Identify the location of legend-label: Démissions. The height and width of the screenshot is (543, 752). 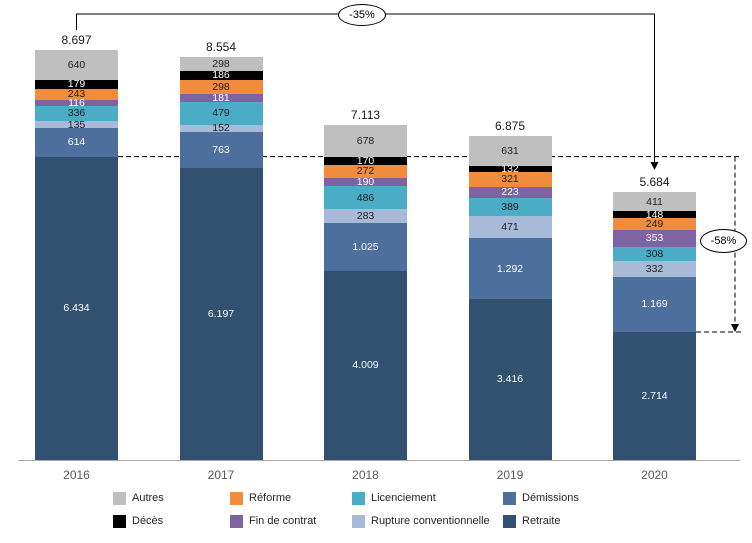
(550, 498).